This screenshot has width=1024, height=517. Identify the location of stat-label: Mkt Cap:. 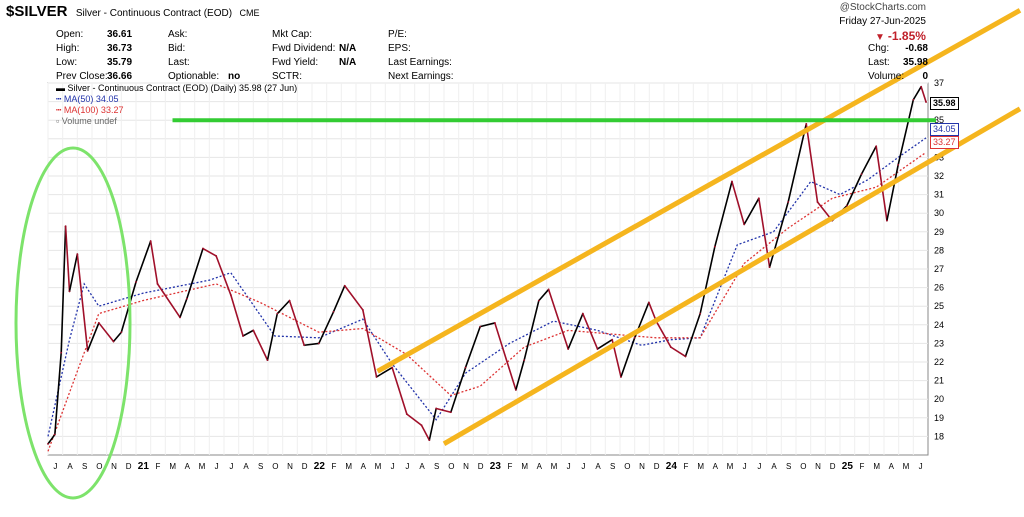
(292, 34).